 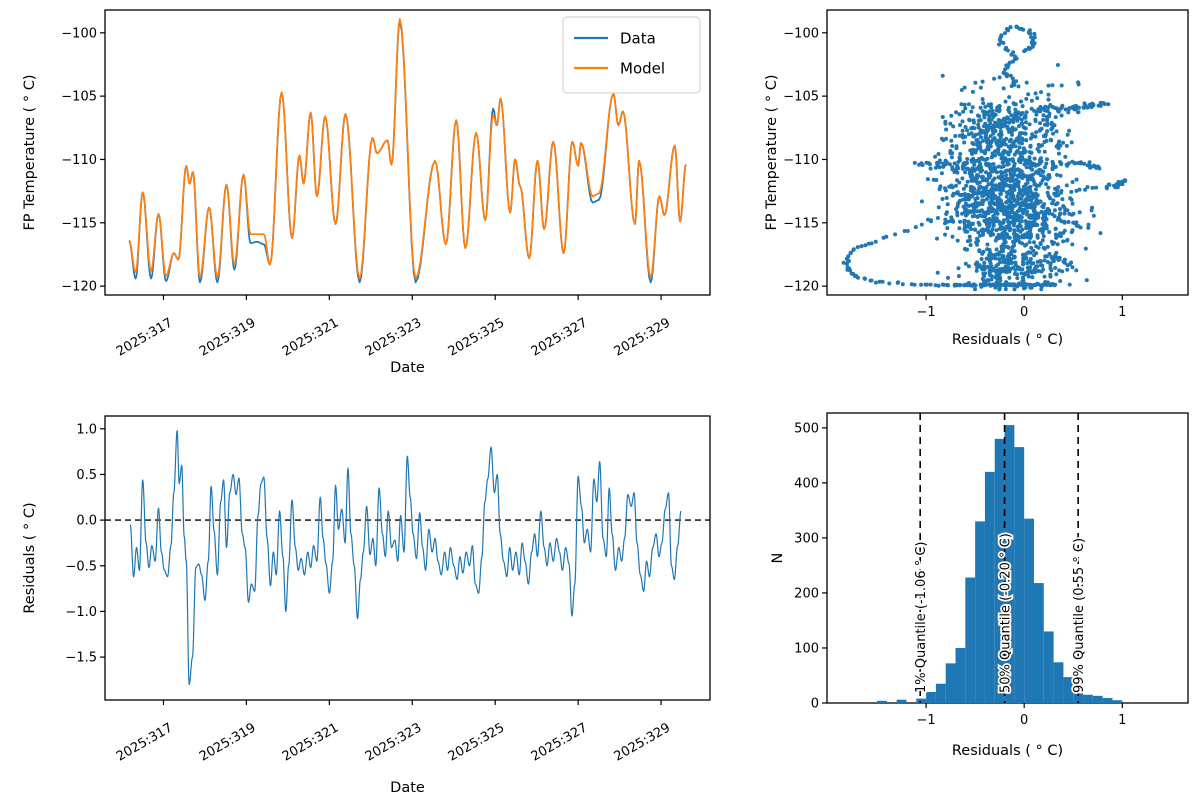 What do you see at coordinates (806, 428) in the screenshot?
I see `y-tick-label: 500` at bounding box center [806, 428].